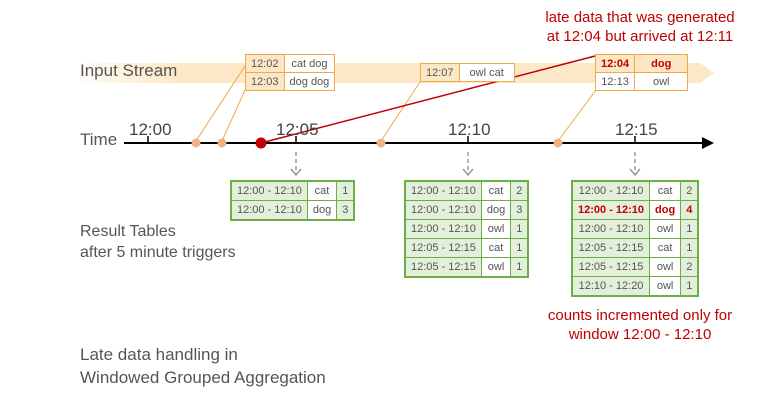  What do you see at coordinates (615, 81) in the screenshot?
I see `event-time: 12:13` at bounding box center [615, 81].